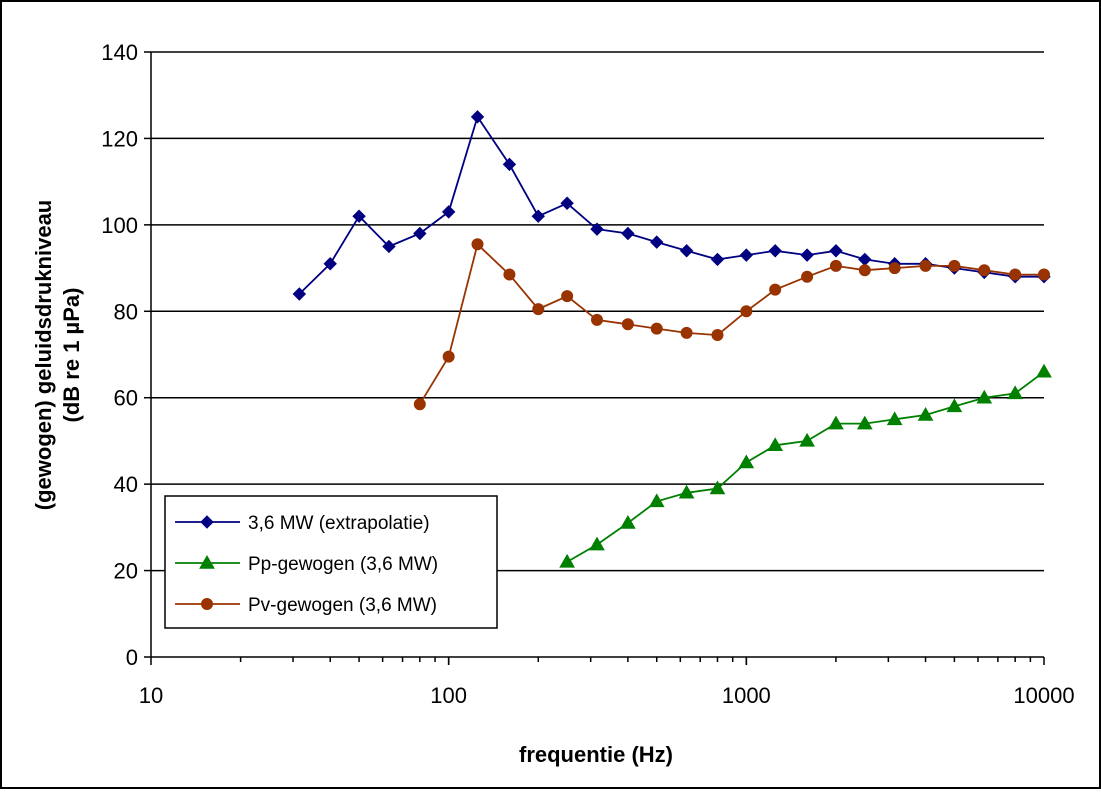  What do you see at coordinates (596, 754) in the screenshot?
I see `x-axis-title: frequentie (Hz)` at bounding box center [596, 754].